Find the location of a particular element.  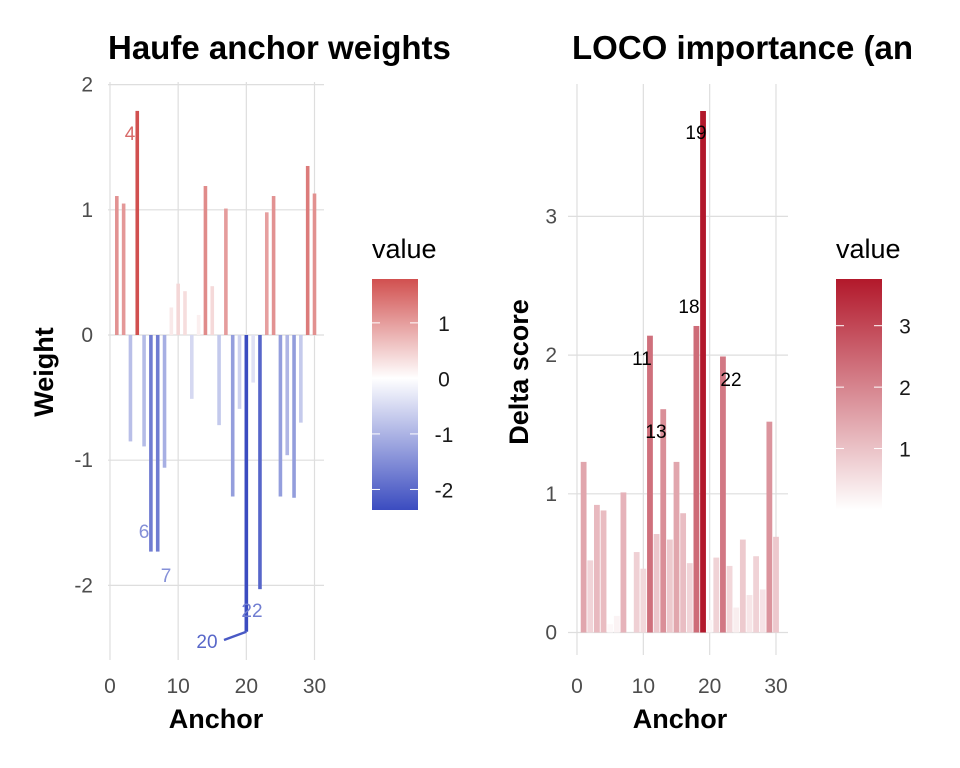

legend-title-left: value is located at coordinates (404, 249).